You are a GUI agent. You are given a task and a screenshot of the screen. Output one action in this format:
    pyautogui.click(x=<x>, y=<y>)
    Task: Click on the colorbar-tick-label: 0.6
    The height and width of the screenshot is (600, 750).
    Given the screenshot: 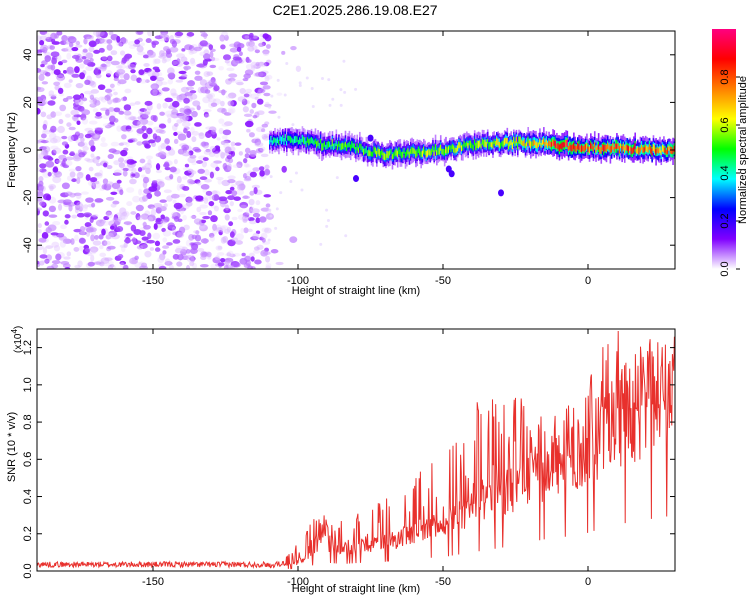 What is the action you would take?
    pyautogui.click(x=725, y=124)
    